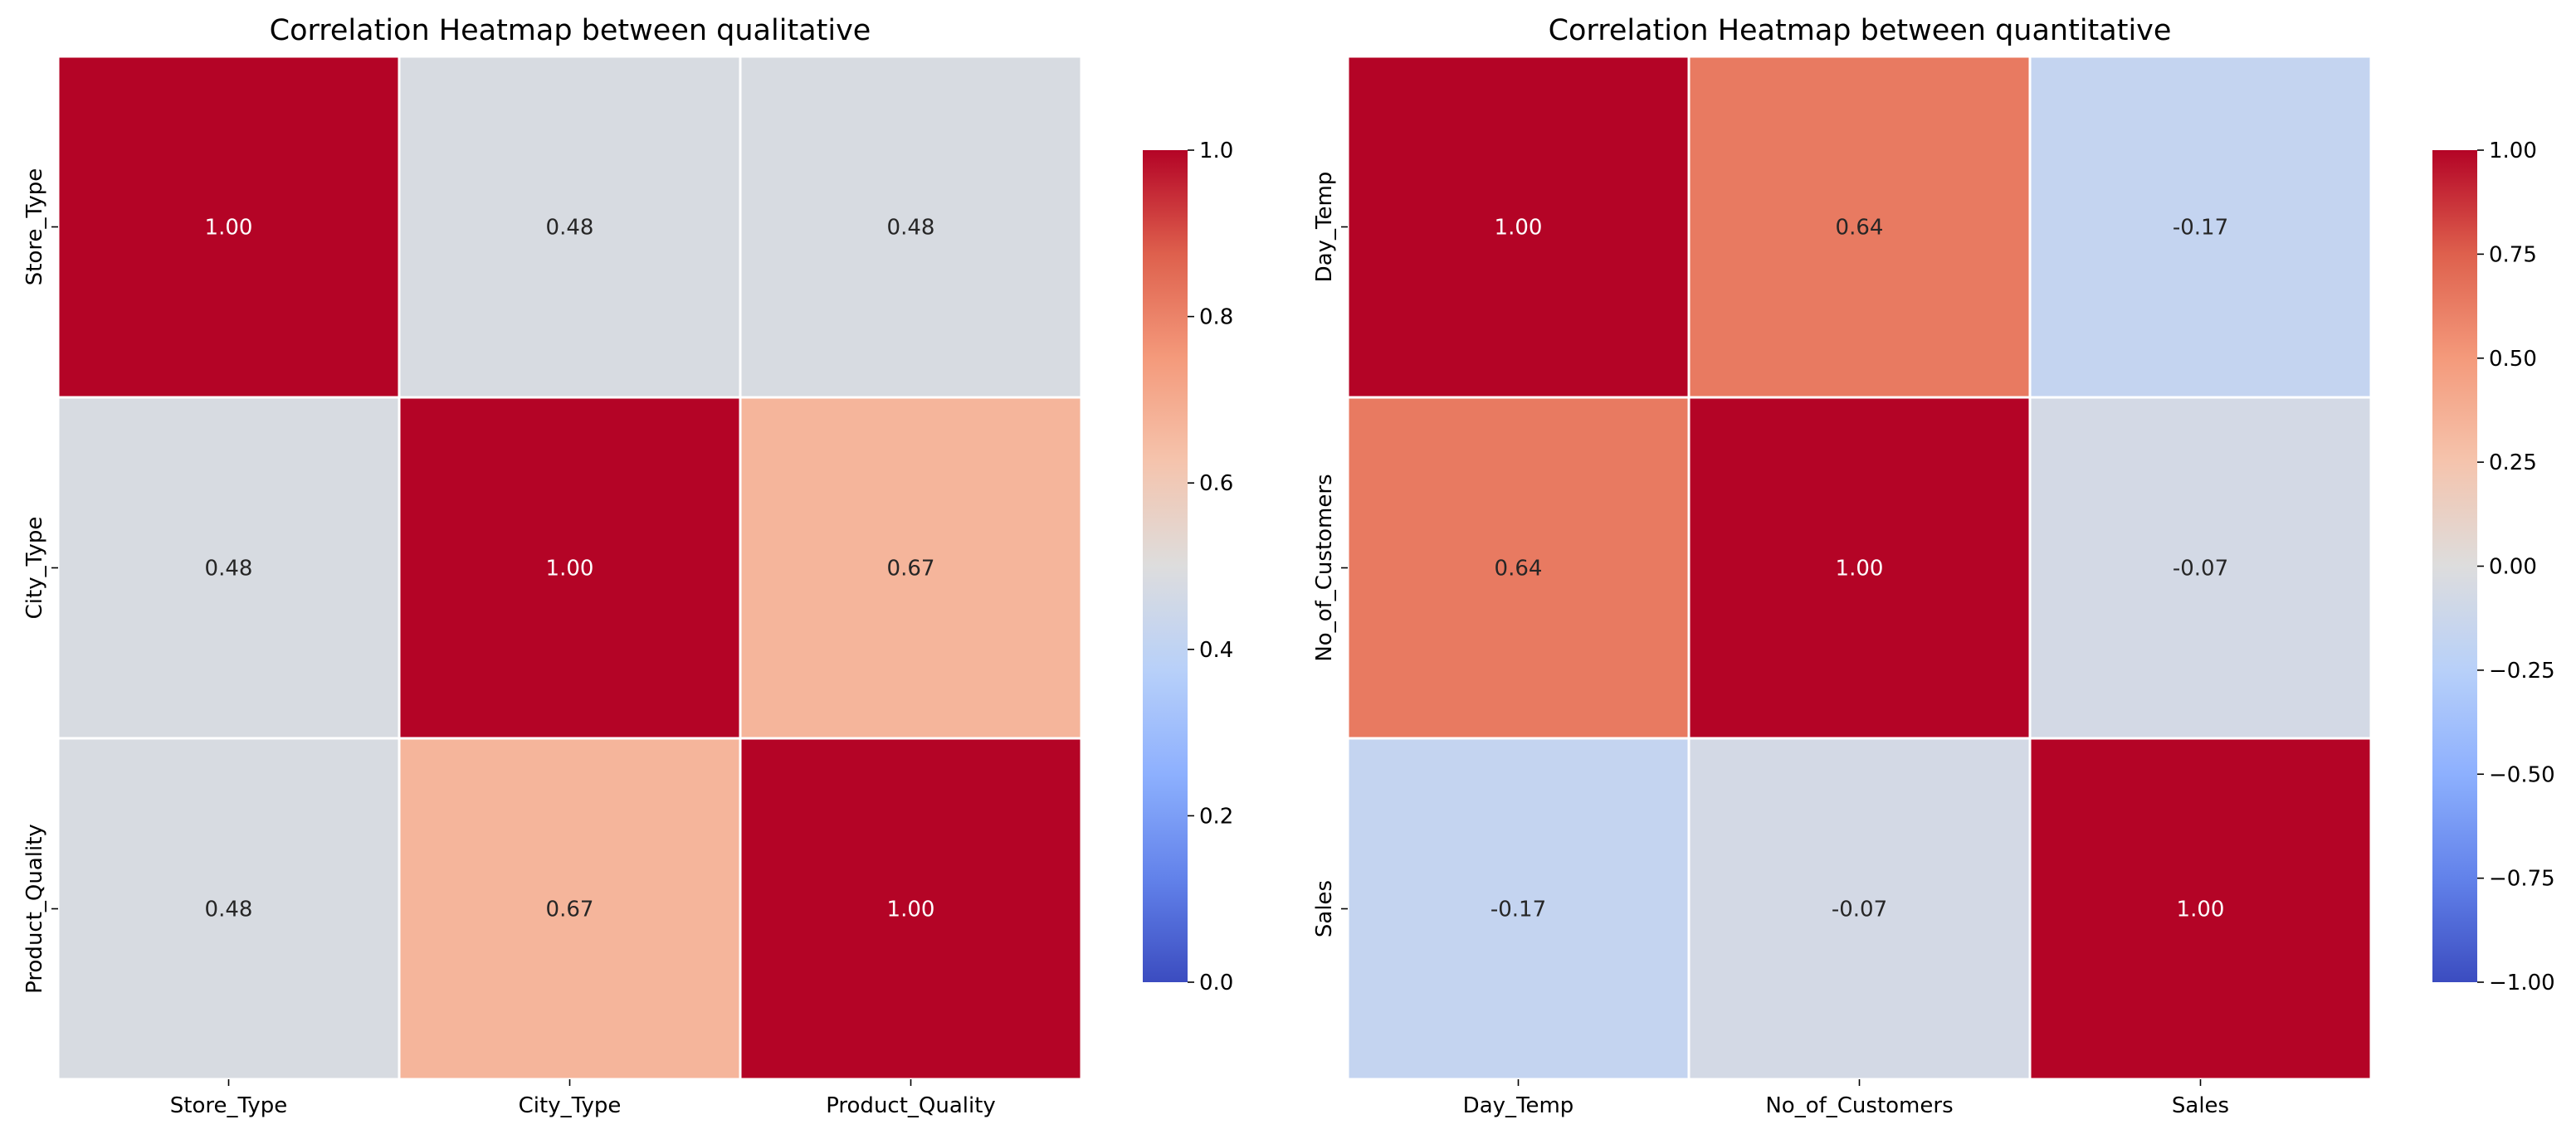 The width and height of the screenshot is (2576, 1134). Describe the element at coordinates (1325, 227) in the screenshot. I see `y-tick-label: Day_Temp` at that location.